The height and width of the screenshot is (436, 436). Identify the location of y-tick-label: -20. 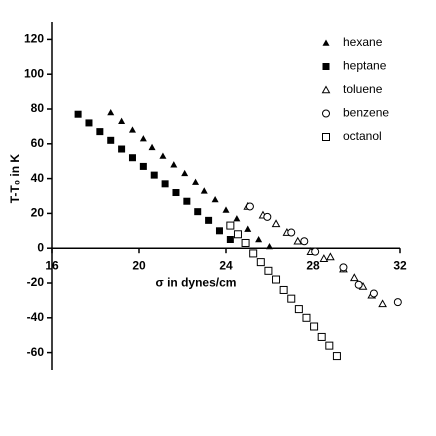
(36, 282).